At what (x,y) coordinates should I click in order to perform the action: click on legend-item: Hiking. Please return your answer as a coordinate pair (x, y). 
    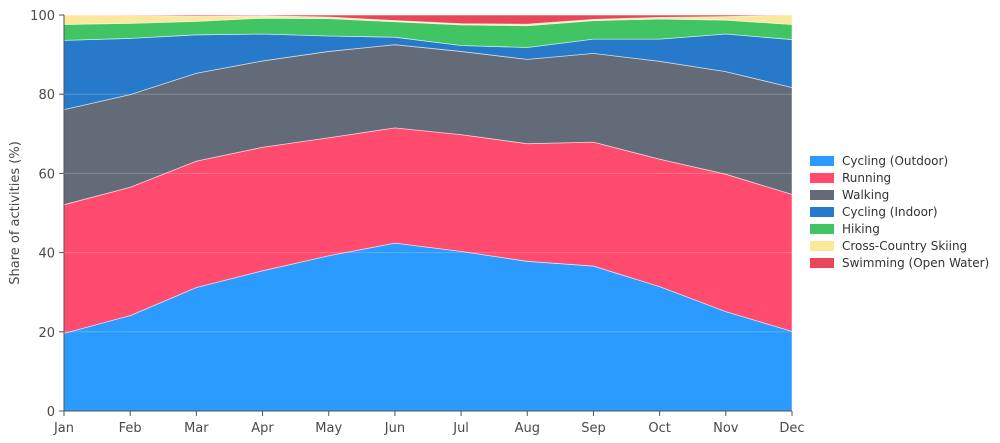
    Looking at the image, I should click on (845, 229).